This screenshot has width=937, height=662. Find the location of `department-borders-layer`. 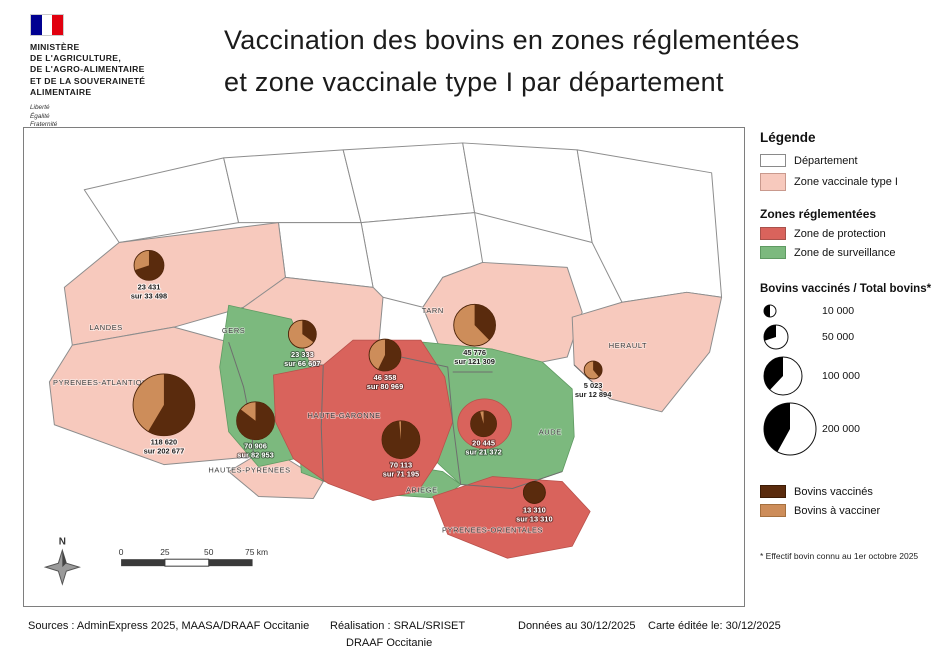

department-borders-layer is located at coordinates (419, 415).